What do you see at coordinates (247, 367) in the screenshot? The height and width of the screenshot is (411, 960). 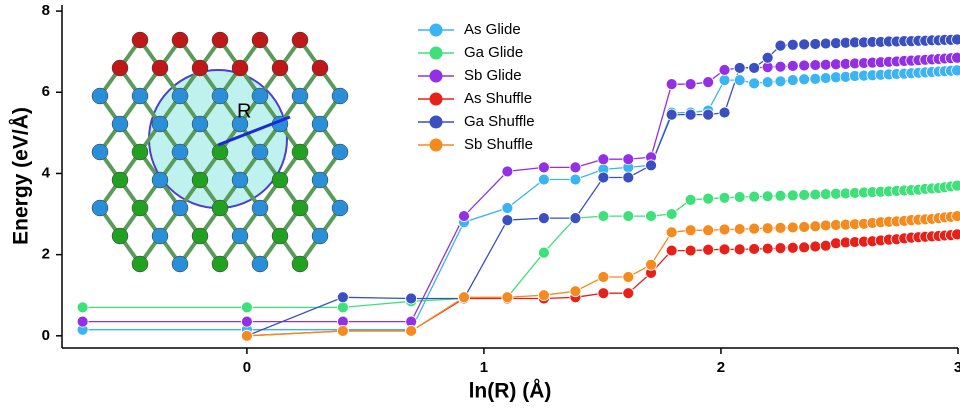 I see `x-tick-label: 0` at bounding box center [247, 367].